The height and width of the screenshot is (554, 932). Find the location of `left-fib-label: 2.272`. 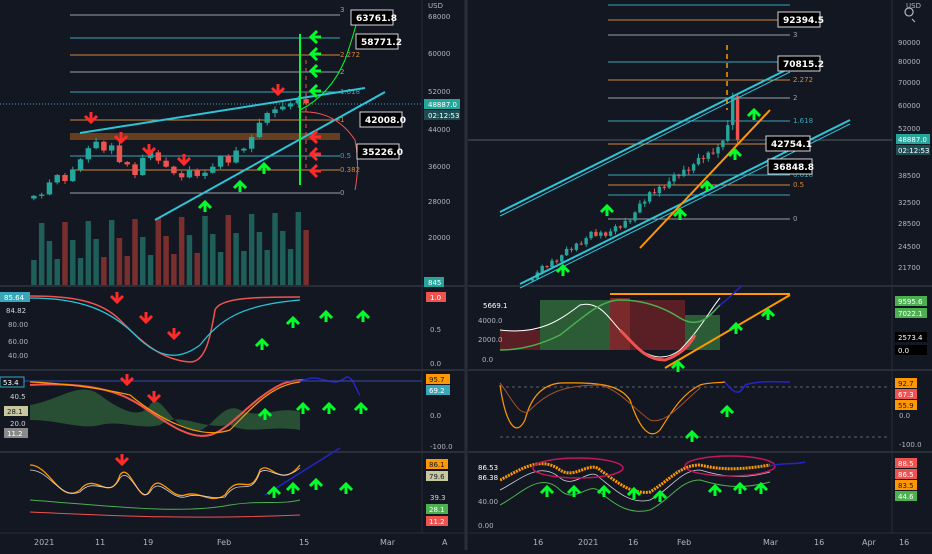

left-fib-label: 2.272 is located at coordinates (350, 55).